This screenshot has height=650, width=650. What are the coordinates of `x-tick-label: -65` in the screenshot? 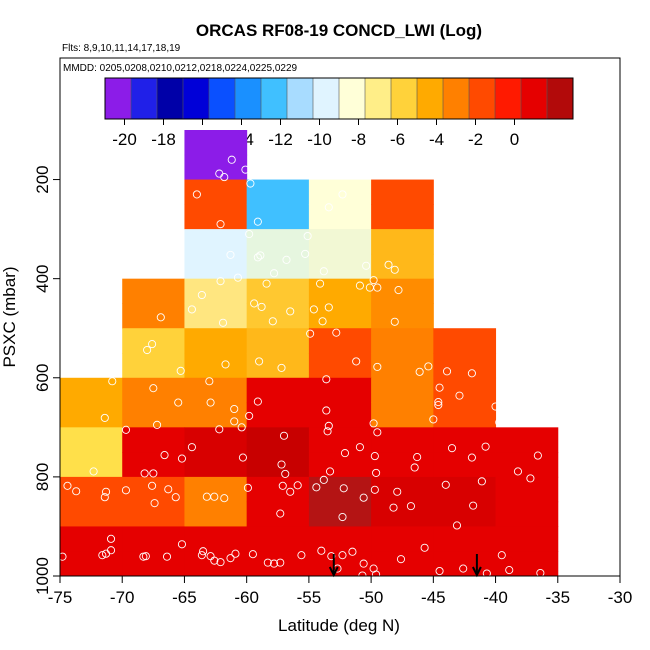 It's located at (184, 597).